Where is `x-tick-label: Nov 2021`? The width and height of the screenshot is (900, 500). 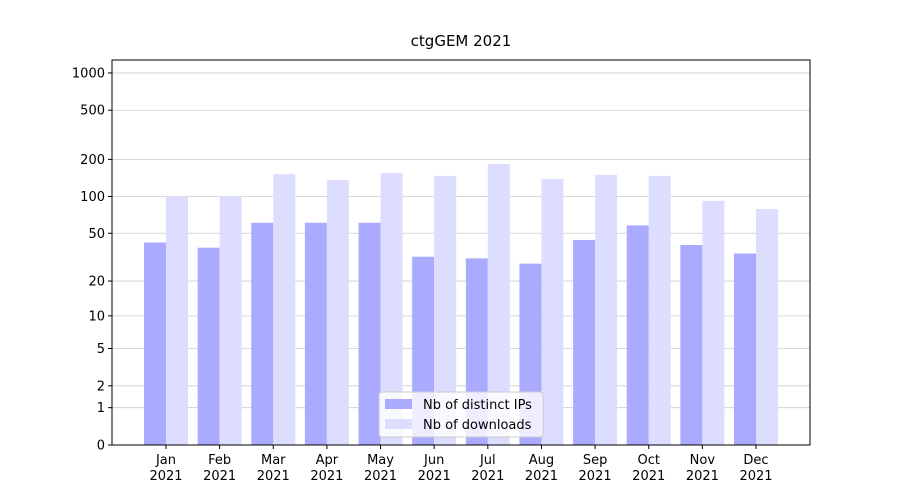
x-tick-label: Nov 2021 is located at coordinates (702, 468).